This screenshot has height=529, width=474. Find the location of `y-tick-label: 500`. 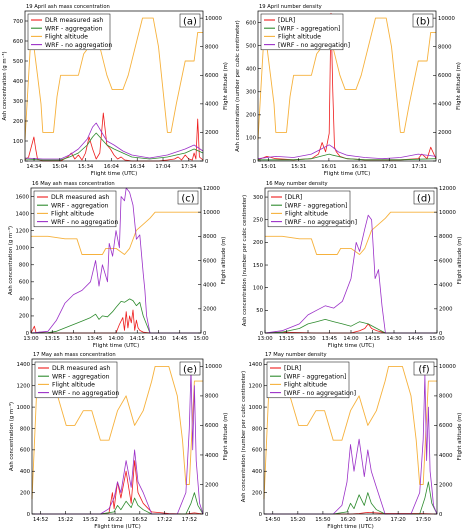

y-tick-label: 500 is located at coordinates (18, 62).